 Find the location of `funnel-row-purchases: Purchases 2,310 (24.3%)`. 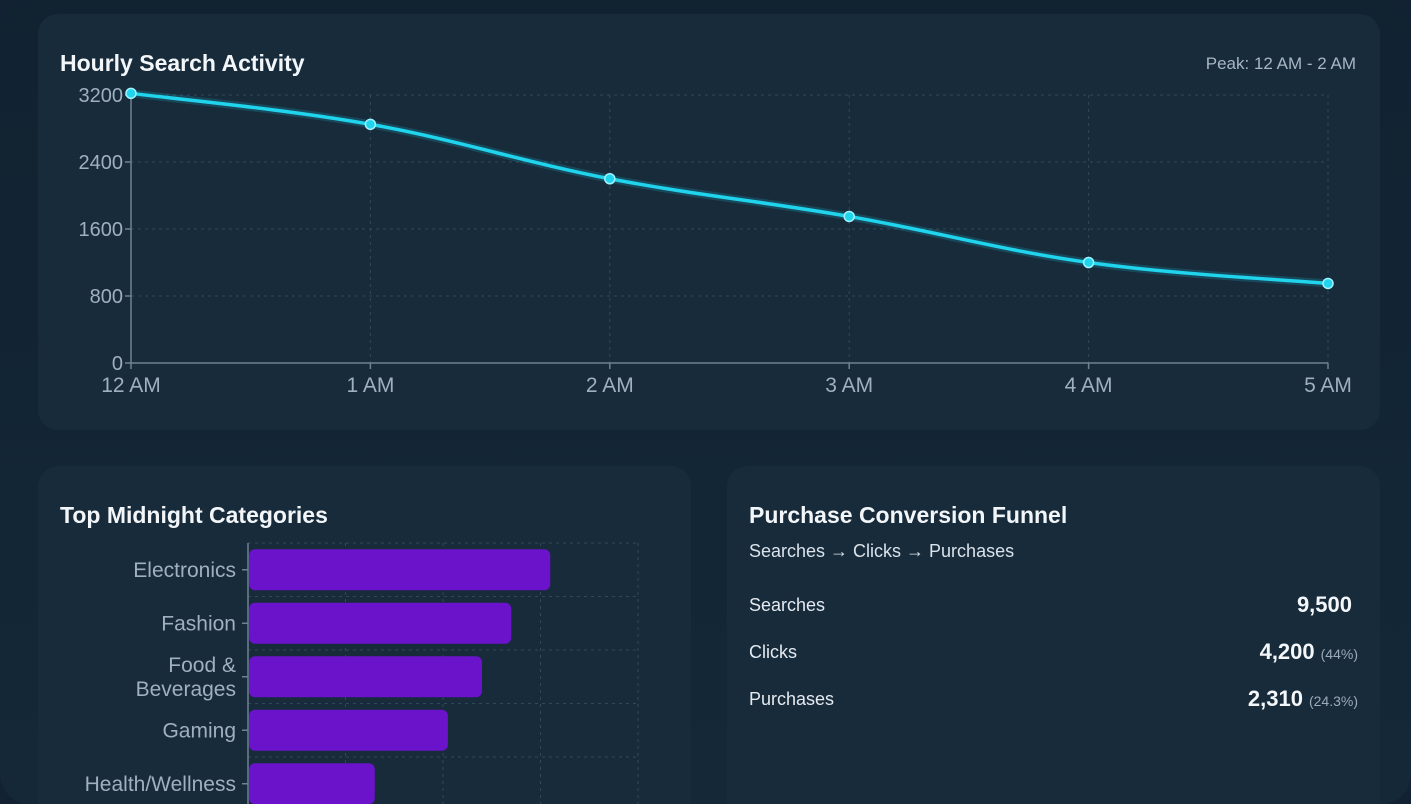

funnel-row-purchases: Purchases 2,310 (24.3%) is located at coordinates (1053, 699).